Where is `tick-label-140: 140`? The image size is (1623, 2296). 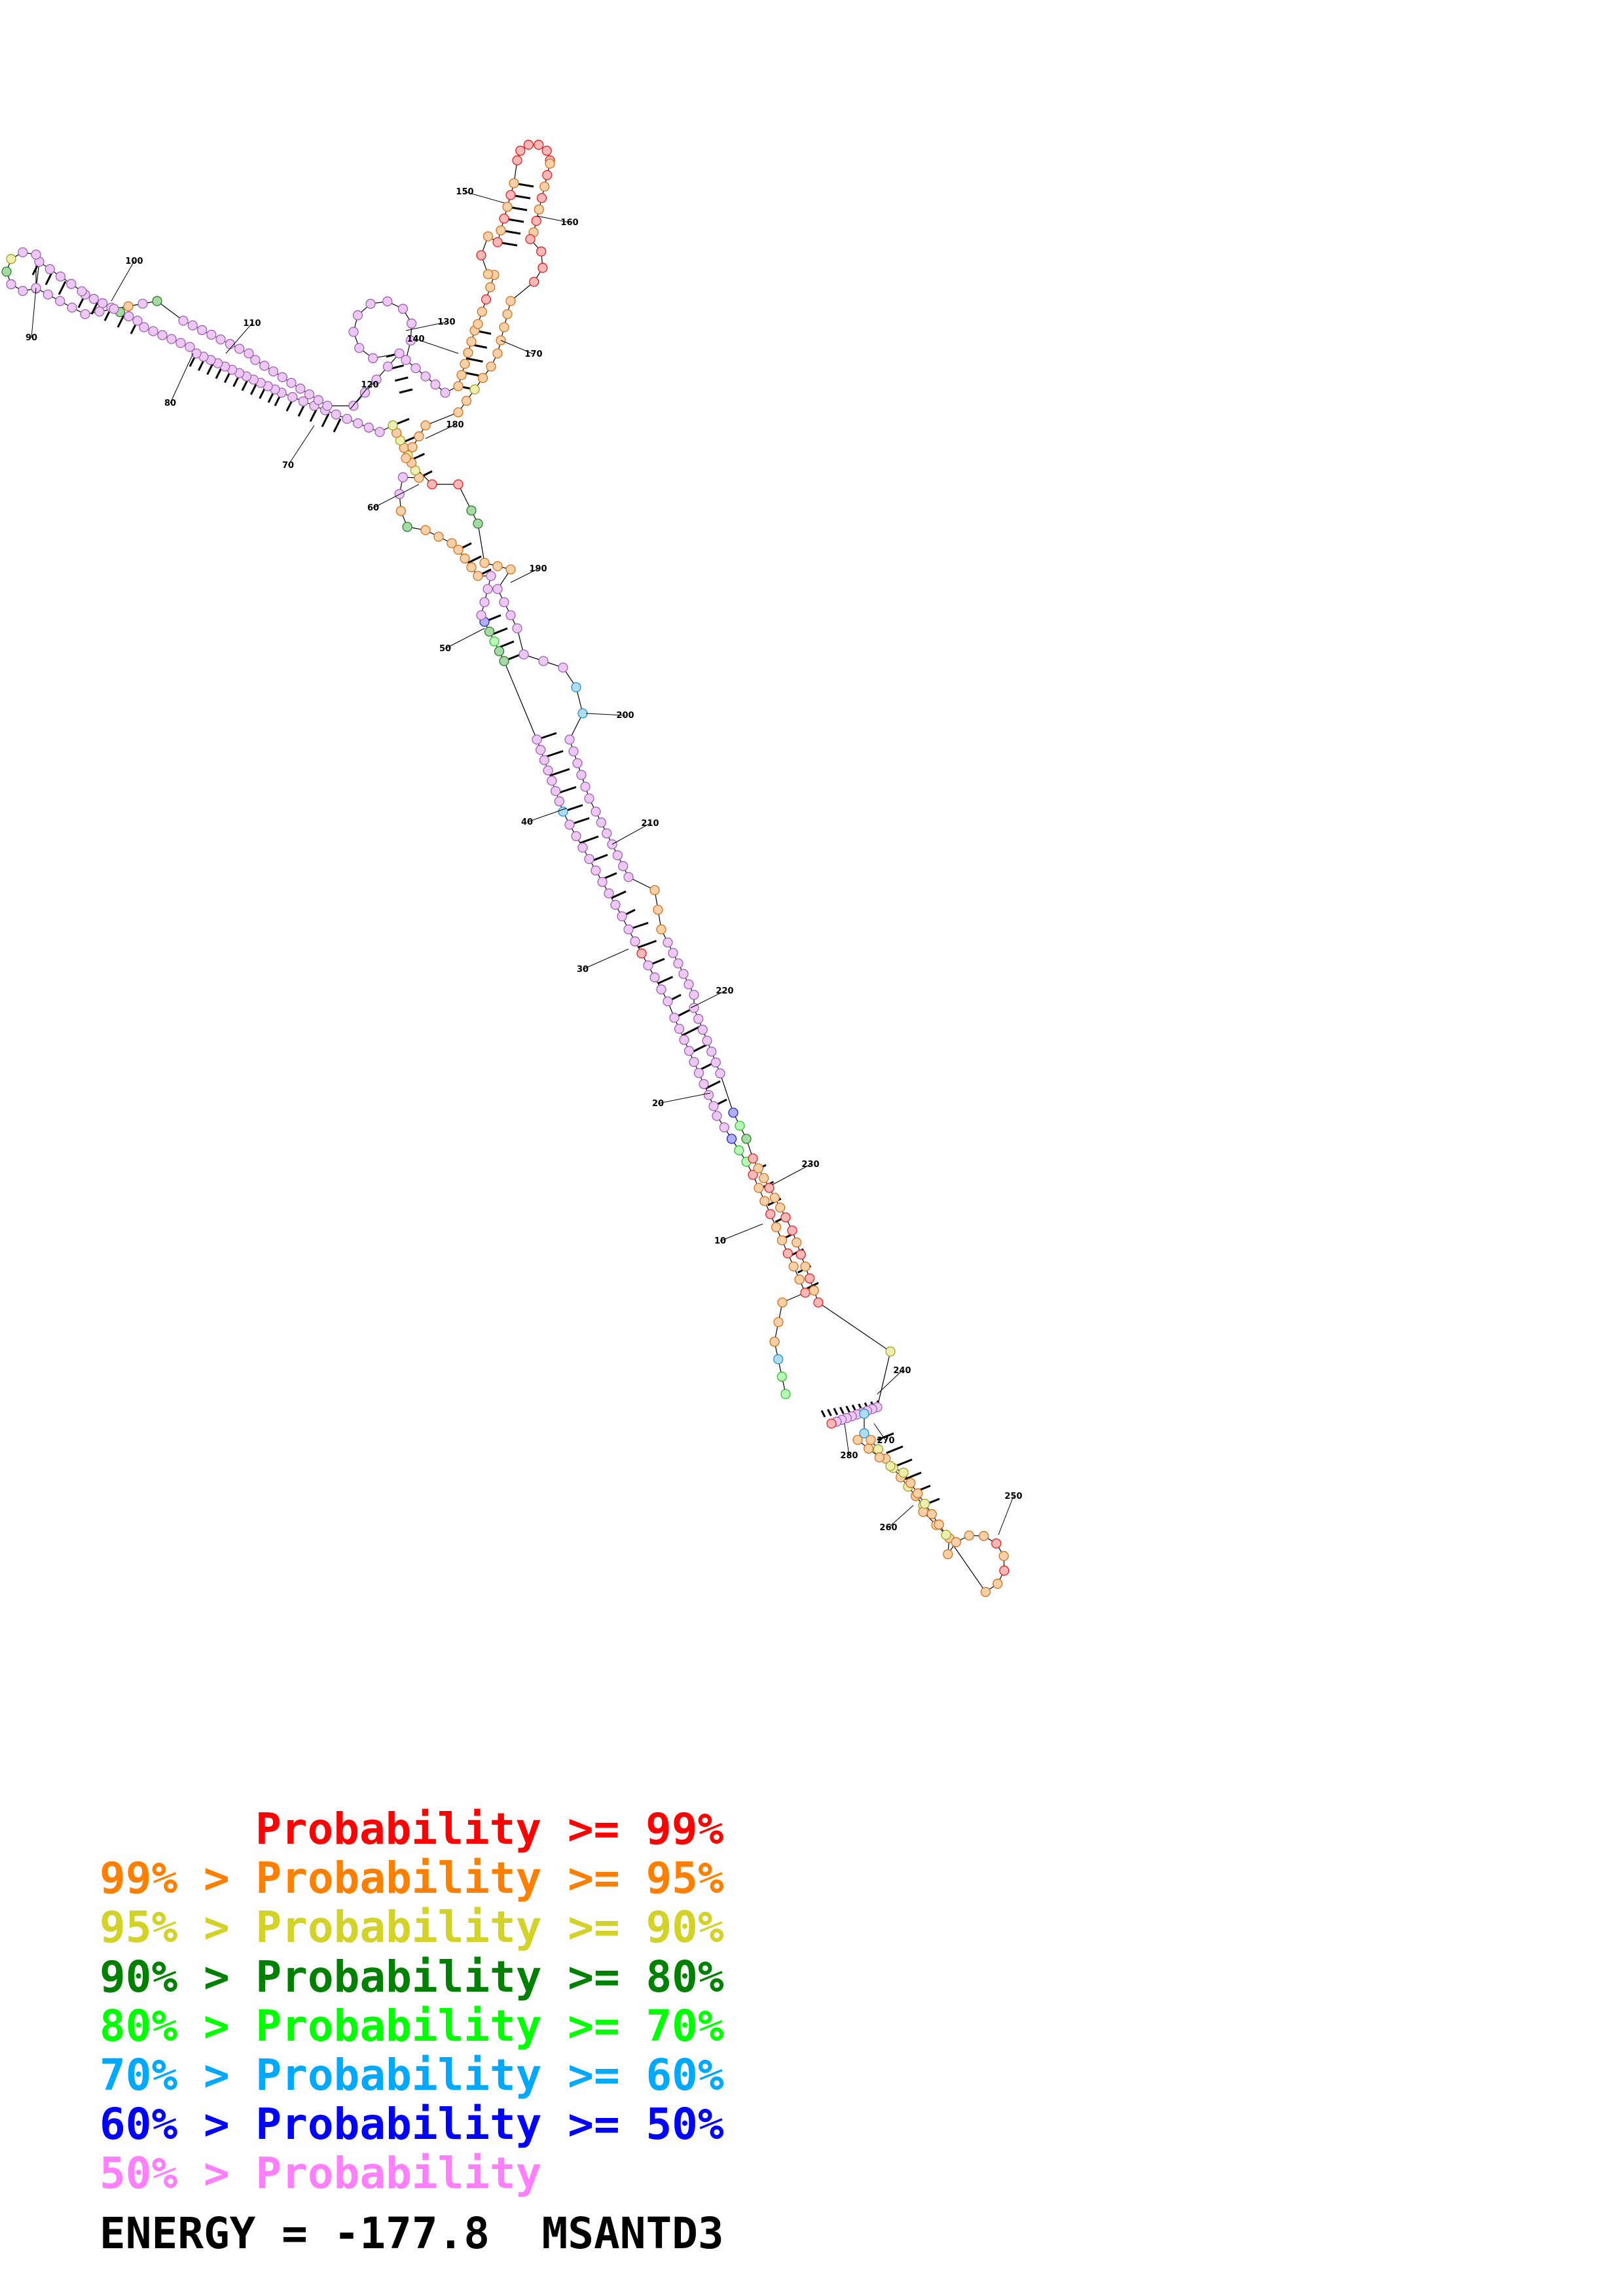
tick-label-140: 140 is located at coordinates (415, 339).